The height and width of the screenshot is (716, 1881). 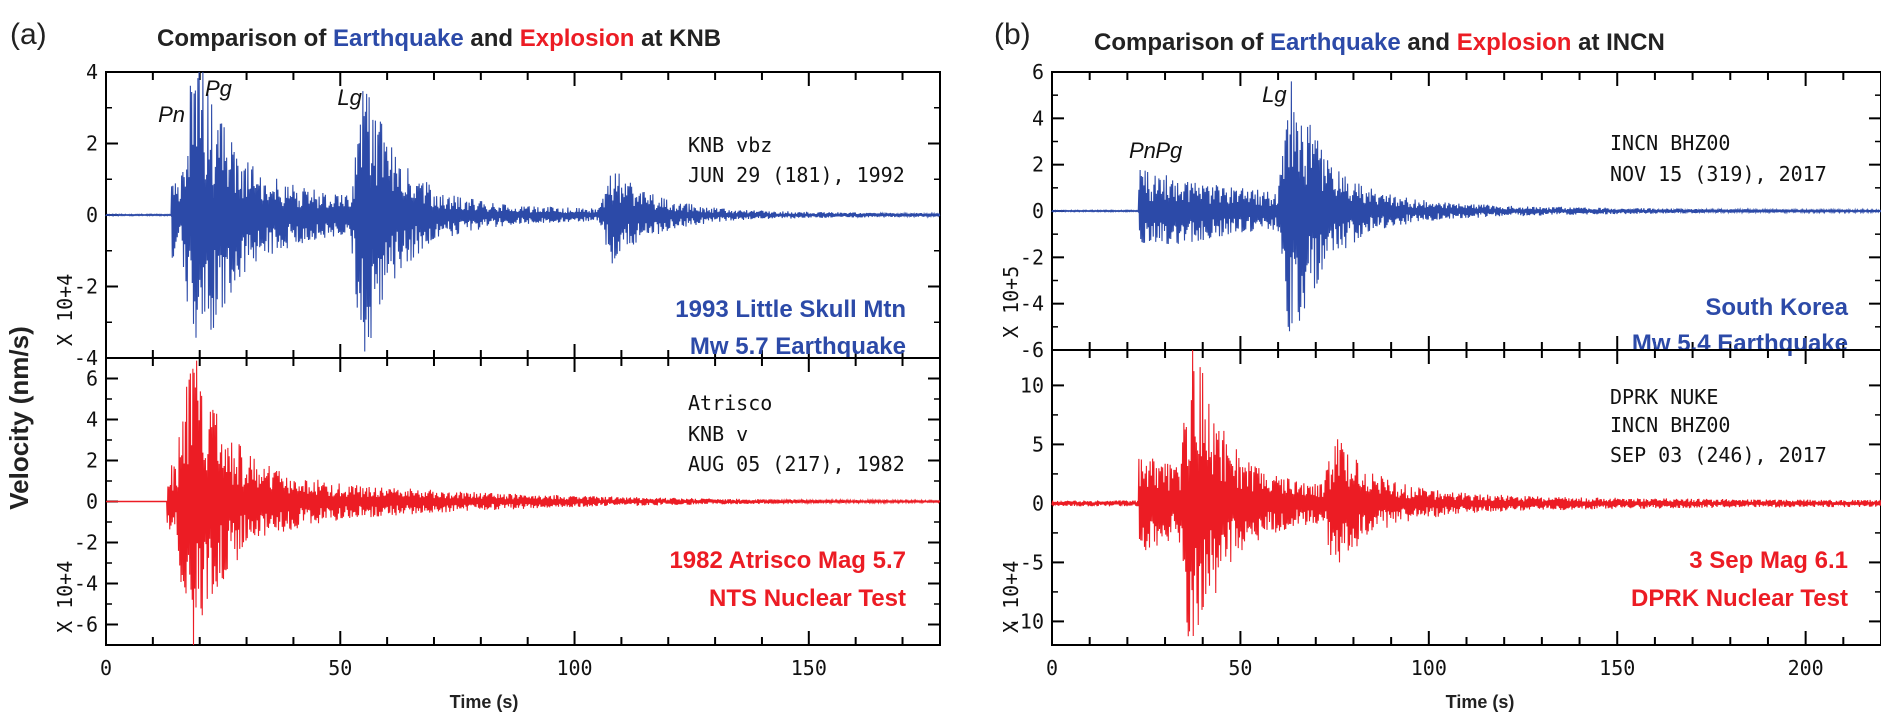 I want to click on event-label: 3 Sep Mag 6.1, so click(x=1768, y=560).